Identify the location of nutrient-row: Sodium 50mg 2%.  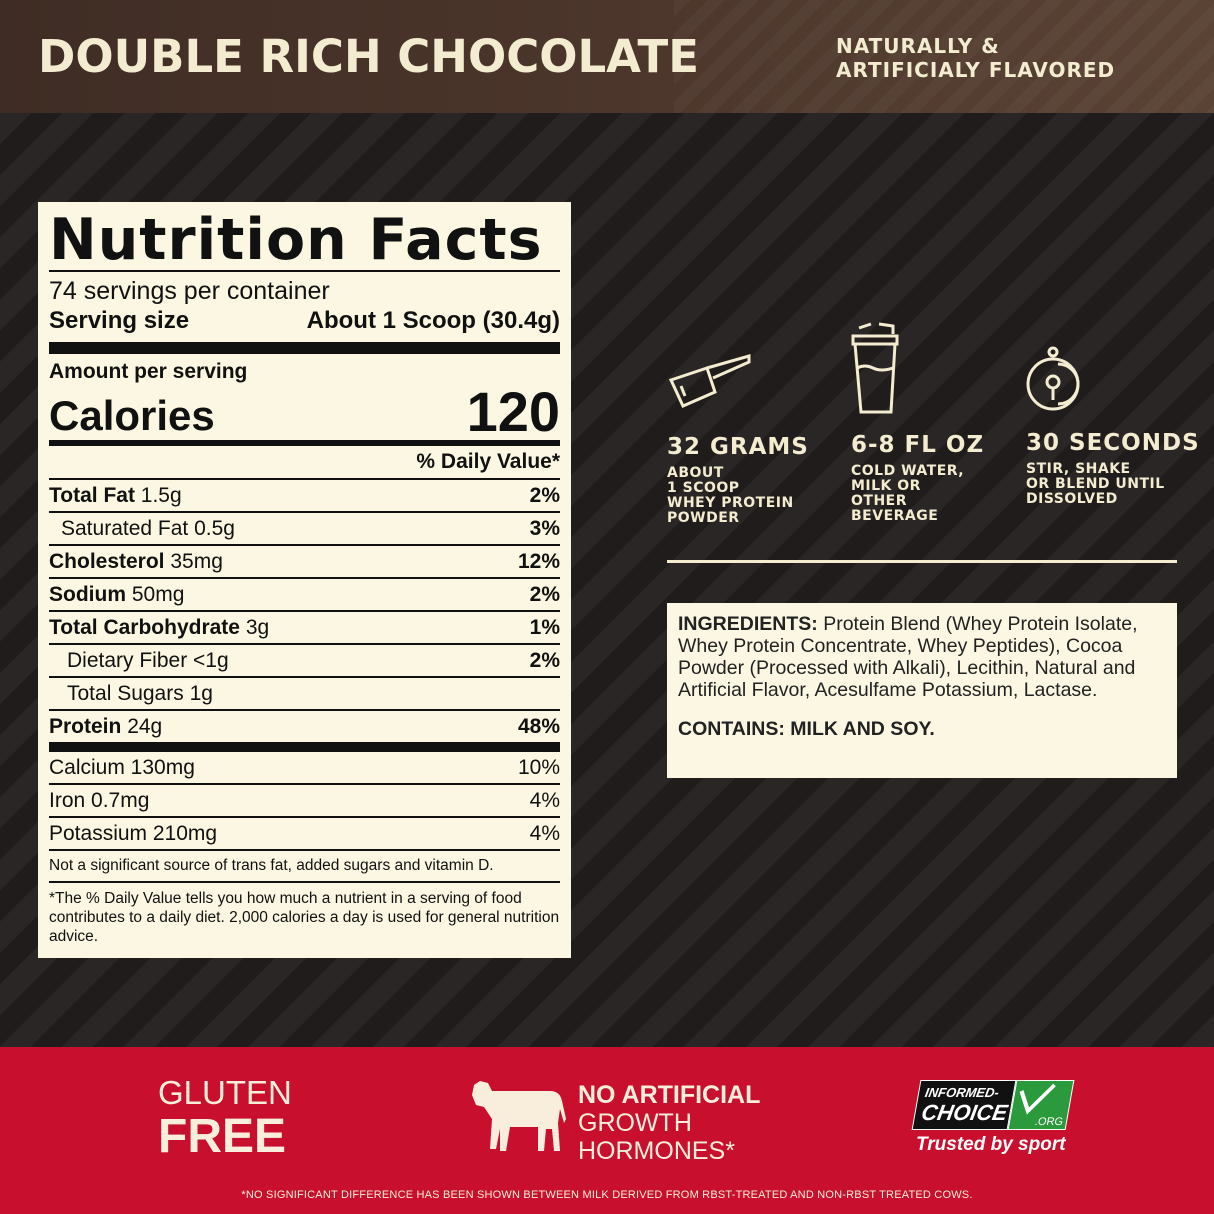
(304, 595).